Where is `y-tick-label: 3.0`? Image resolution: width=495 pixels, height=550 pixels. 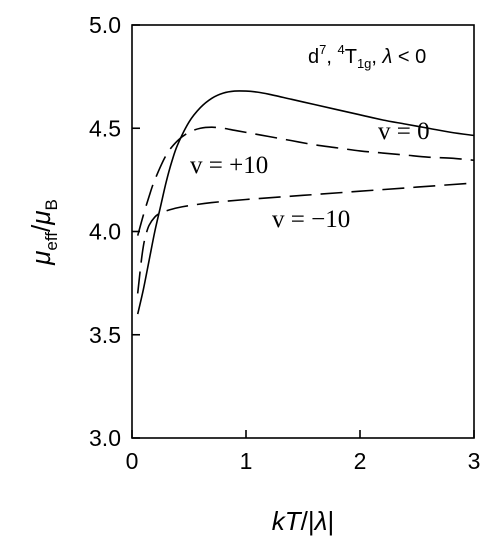
y-tick-label: 3.0 is located at coordinates (105, 438).